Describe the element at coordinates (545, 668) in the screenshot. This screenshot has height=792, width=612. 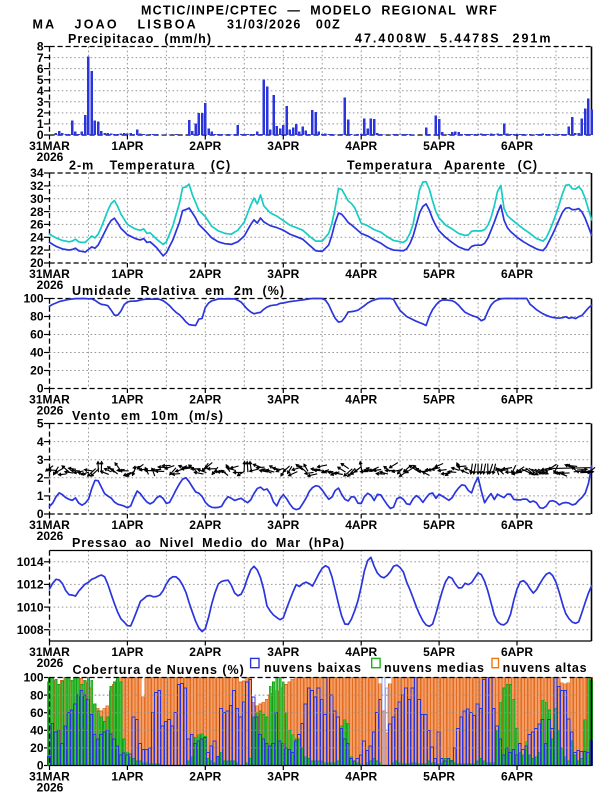
I see `svg-text: nuvens altas` at that location.